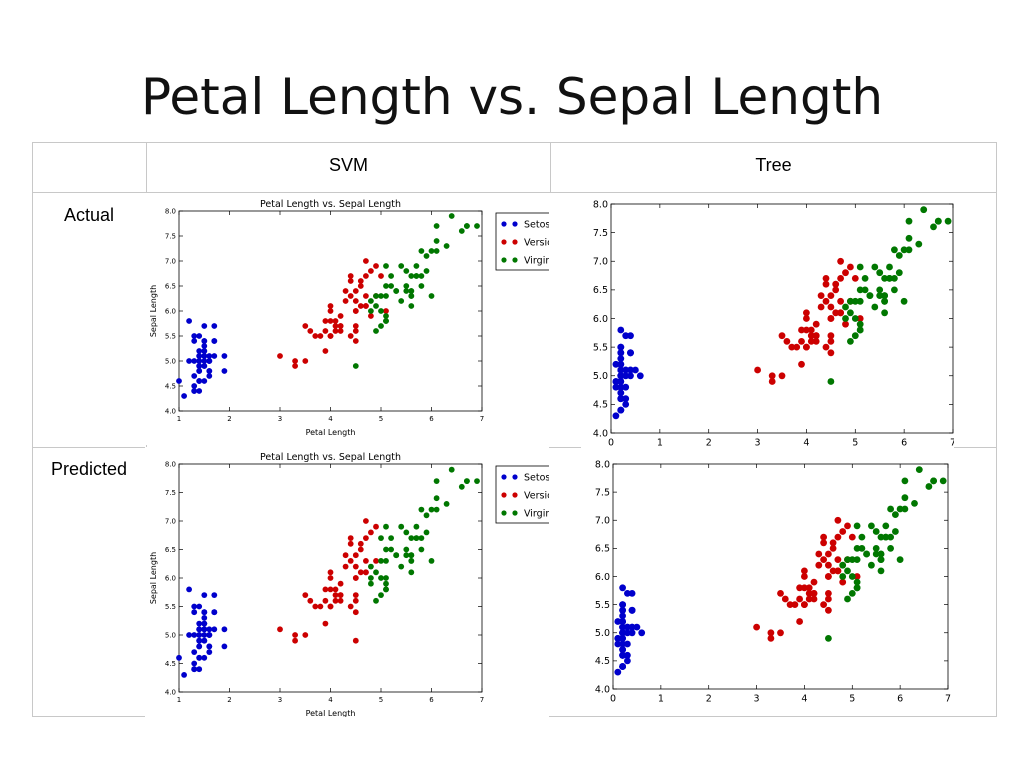  Describe the element at coordinates (758, 443) in the screenshot. I see `x-tick-label: 3` at that location.